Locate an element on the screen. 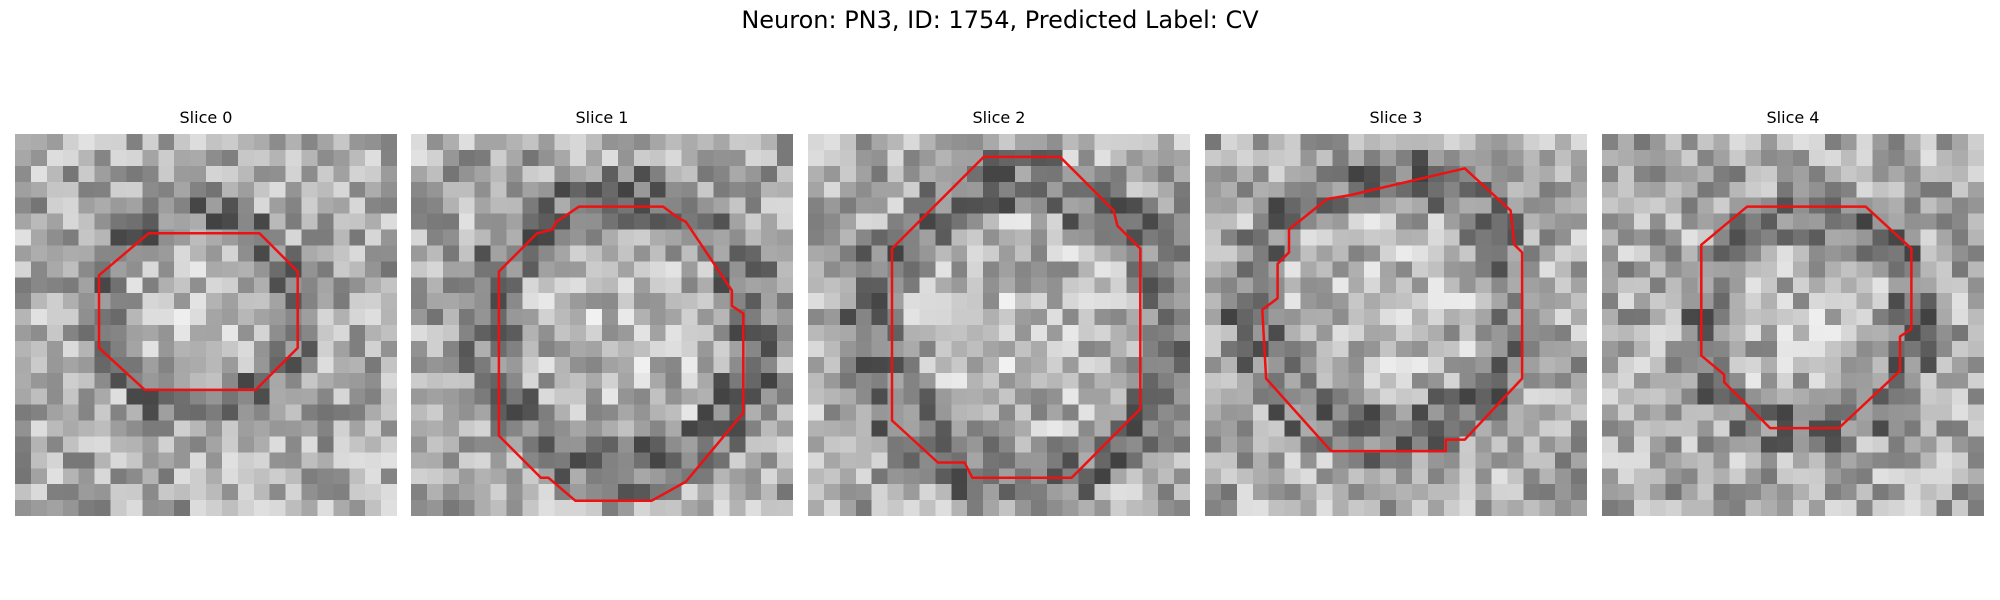 Image resolution: width=2000 pixels, height=600 pixels. slice-0-title: Slice 0 is located at coordinates (206, 117).